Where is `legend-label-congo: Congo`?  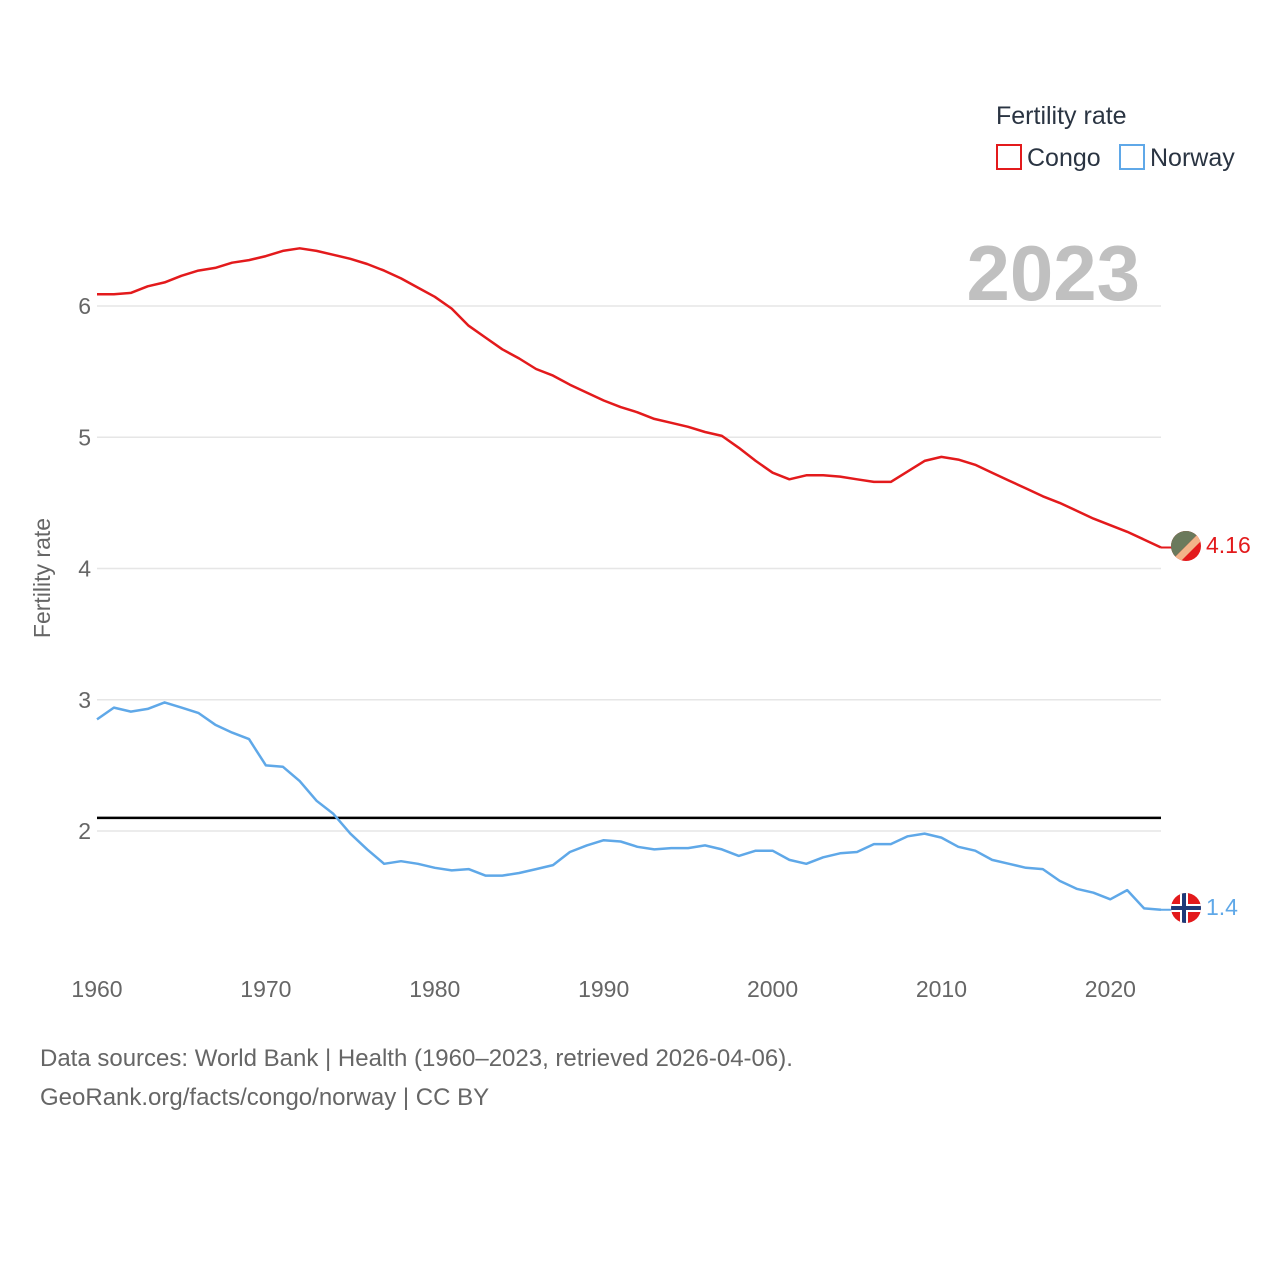
legend-label-congo: Congo is located at coordinates (1064, 158).